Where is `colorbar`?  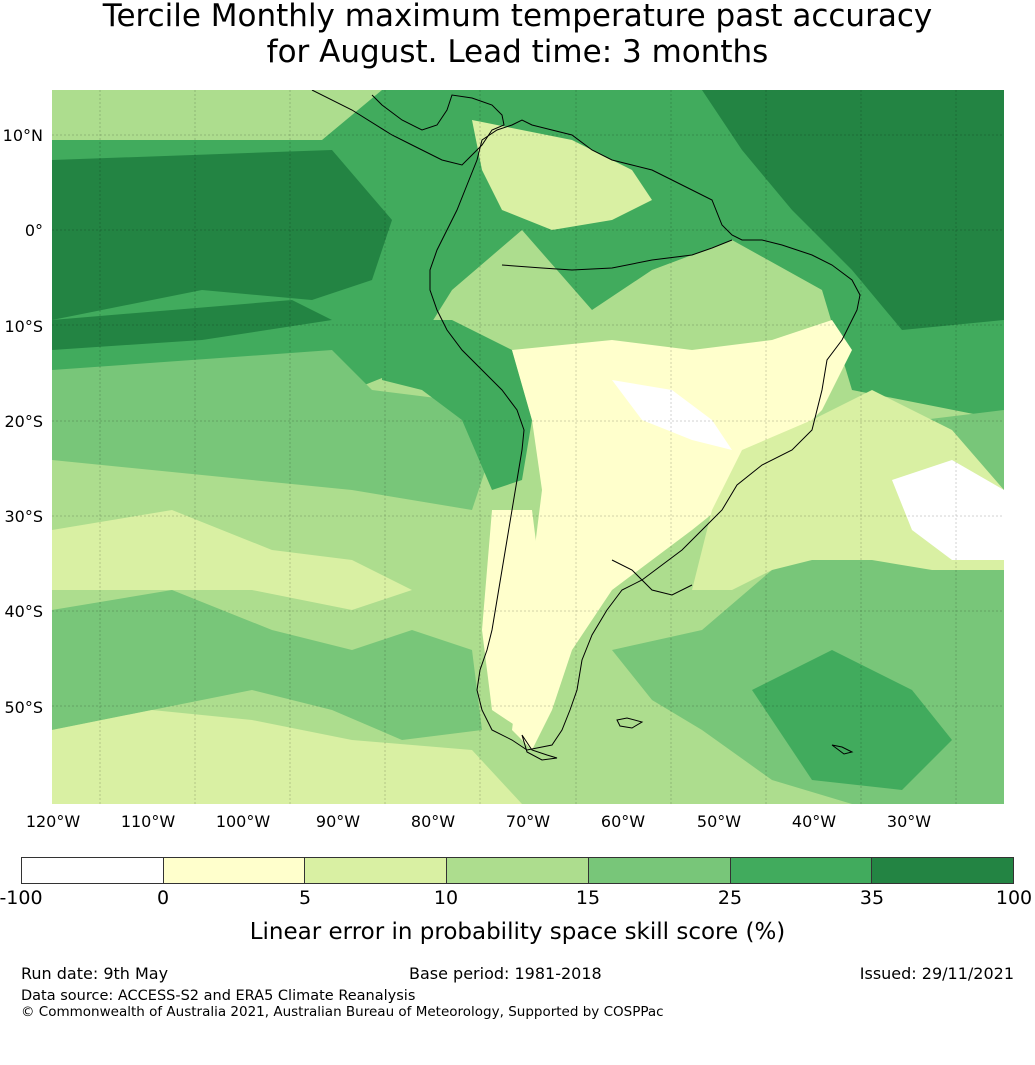 colorbar is located at coordinates (517, 870).